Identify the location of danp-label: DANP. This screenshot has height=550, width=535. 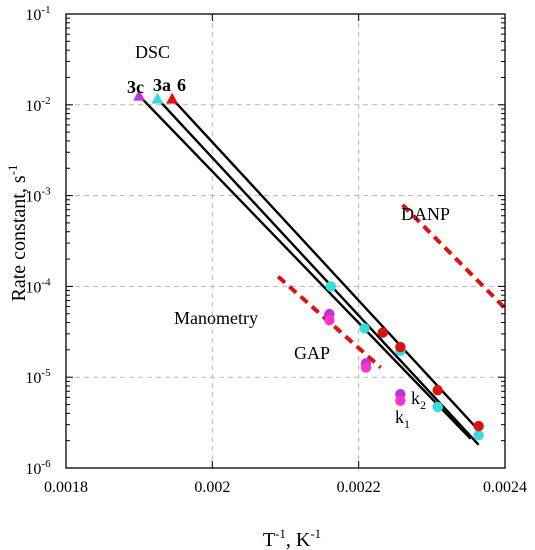
(425, 214).